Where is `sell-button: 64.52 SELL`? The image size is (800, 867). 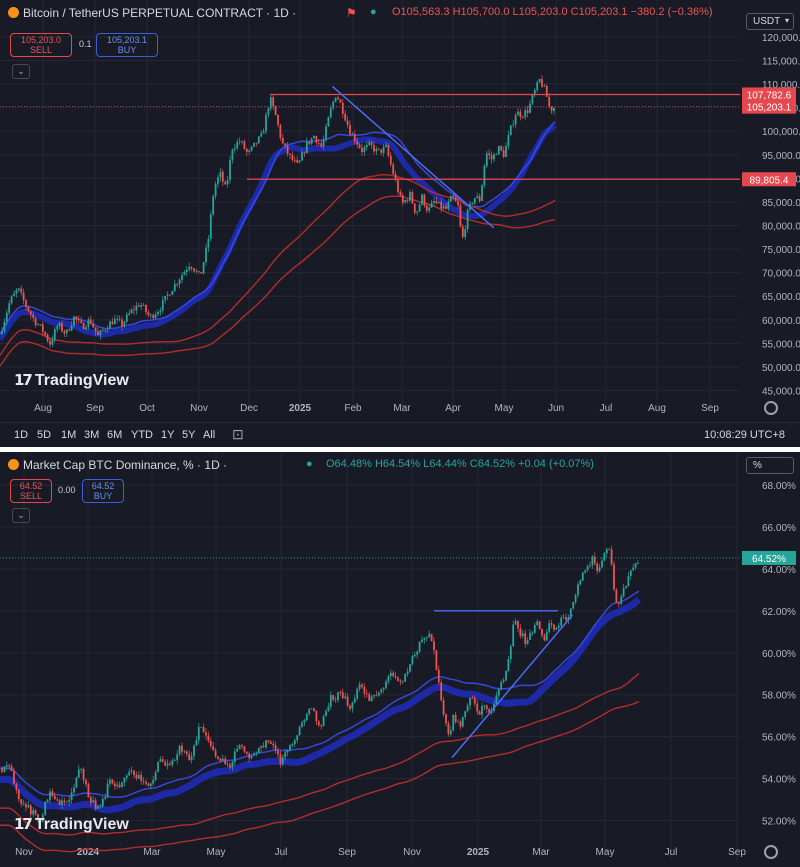 sell-button: 64.52 SELL is located at coordinates (31, 491).